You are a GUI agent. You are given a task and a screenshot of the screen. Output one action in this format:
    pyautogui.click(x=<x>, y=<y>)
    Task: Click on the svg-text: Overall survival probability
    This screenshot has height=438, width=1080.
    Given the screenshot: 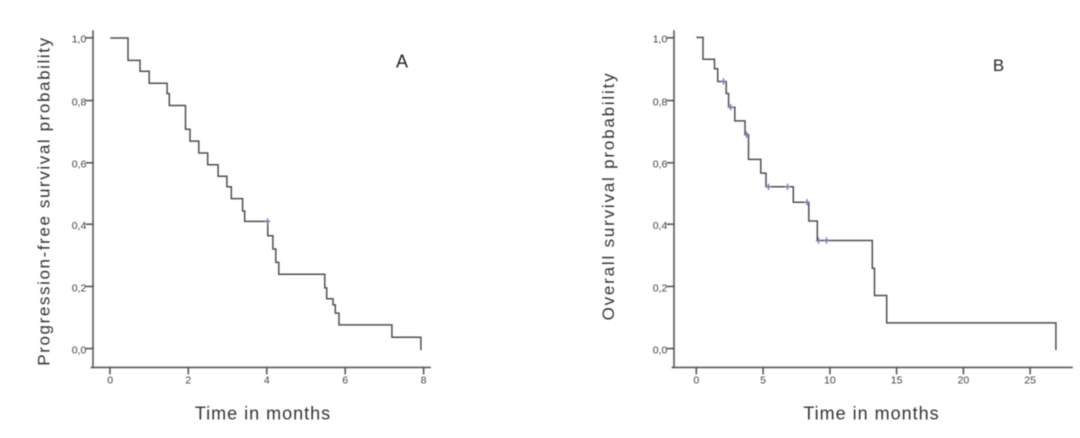 What is the action you would take?
    pyautogui.click(x=608, y=196)
    